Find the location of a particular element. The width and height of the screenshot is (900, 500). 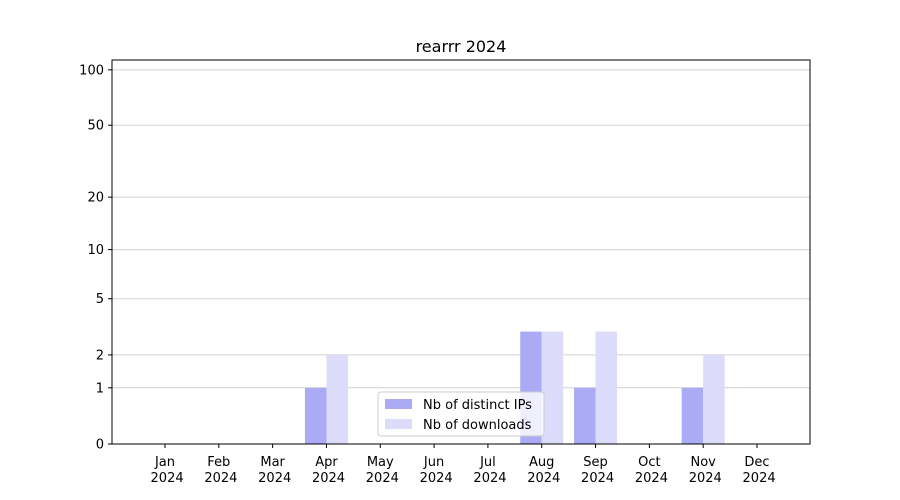

x-tick-label: Mar 2024 is located at coordinates (272, 470).